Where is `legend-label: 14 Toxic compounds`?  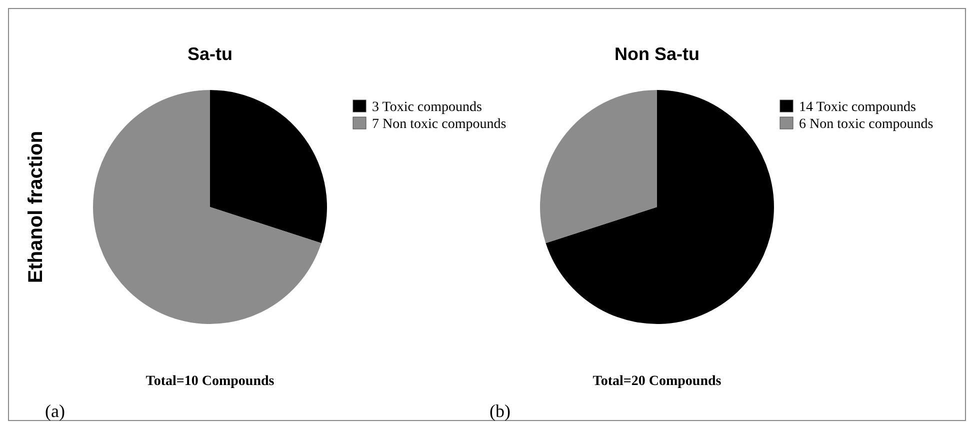
legend-label: 14 Toxic compounds is located at coordinates (857, 107).